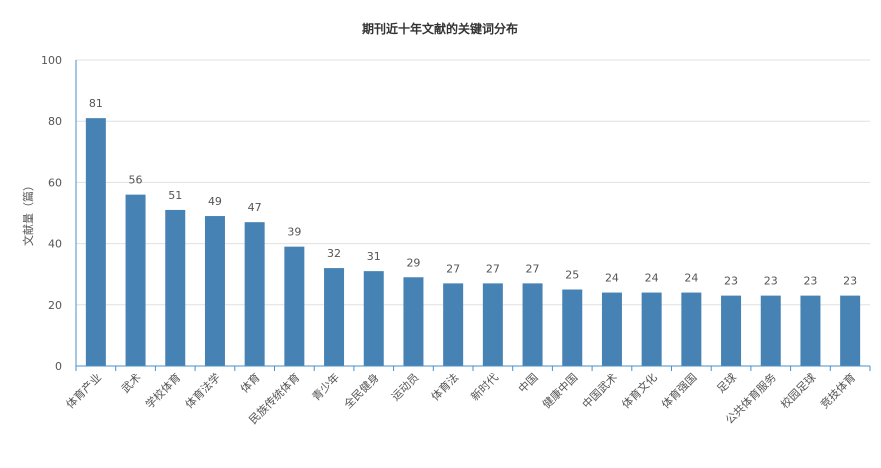 Image resolution: width=881 pixels, height=468 pixels. I want to click on bar-value-label: 49, so click(215, 201).